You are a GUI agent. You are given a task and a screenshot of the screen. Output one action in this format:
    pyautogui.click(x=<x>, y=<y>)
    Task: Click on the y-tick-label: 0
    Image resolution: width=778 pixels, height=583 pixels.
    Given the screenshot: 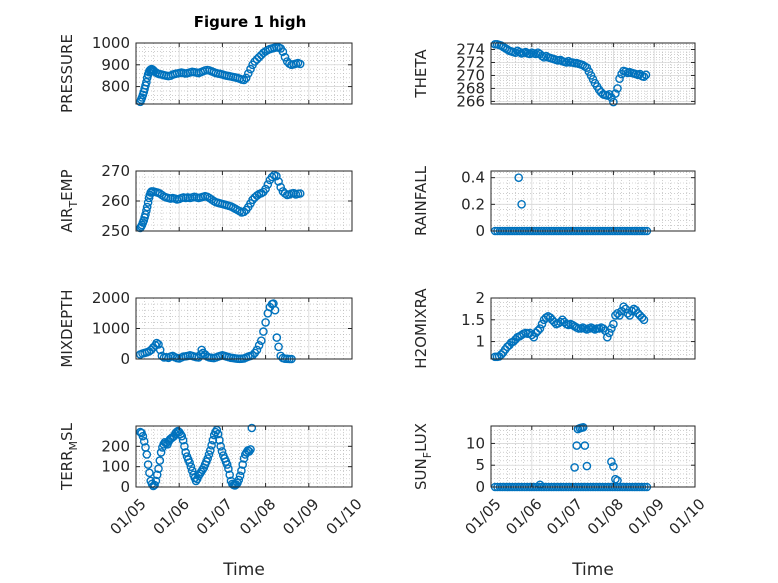 What is the action you would take?
    pyautogui.click(x=125, y=359)
    